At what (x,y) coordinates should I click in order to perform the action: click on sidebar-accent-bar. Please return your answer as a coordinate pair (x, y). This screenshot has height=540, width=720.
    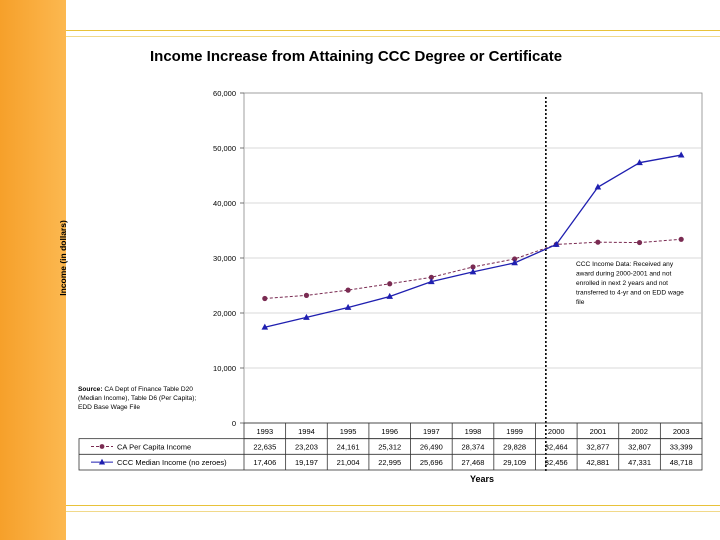
    Looking at the image, I should click on (33, 270).